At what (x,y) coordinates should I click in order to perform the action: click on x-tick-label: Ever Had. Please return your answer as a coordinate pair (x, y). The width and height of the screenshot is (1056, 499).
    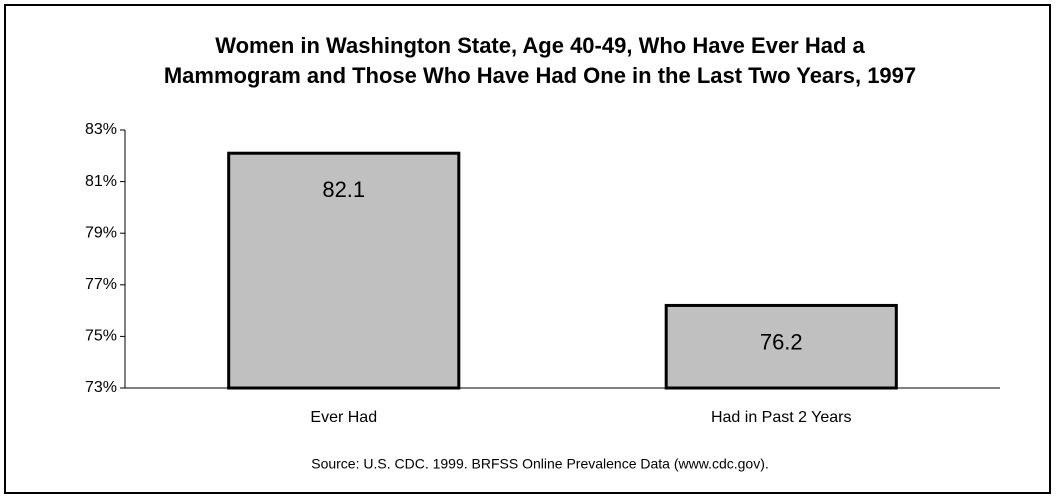
    Looking at the image, I should click on (343, 417).